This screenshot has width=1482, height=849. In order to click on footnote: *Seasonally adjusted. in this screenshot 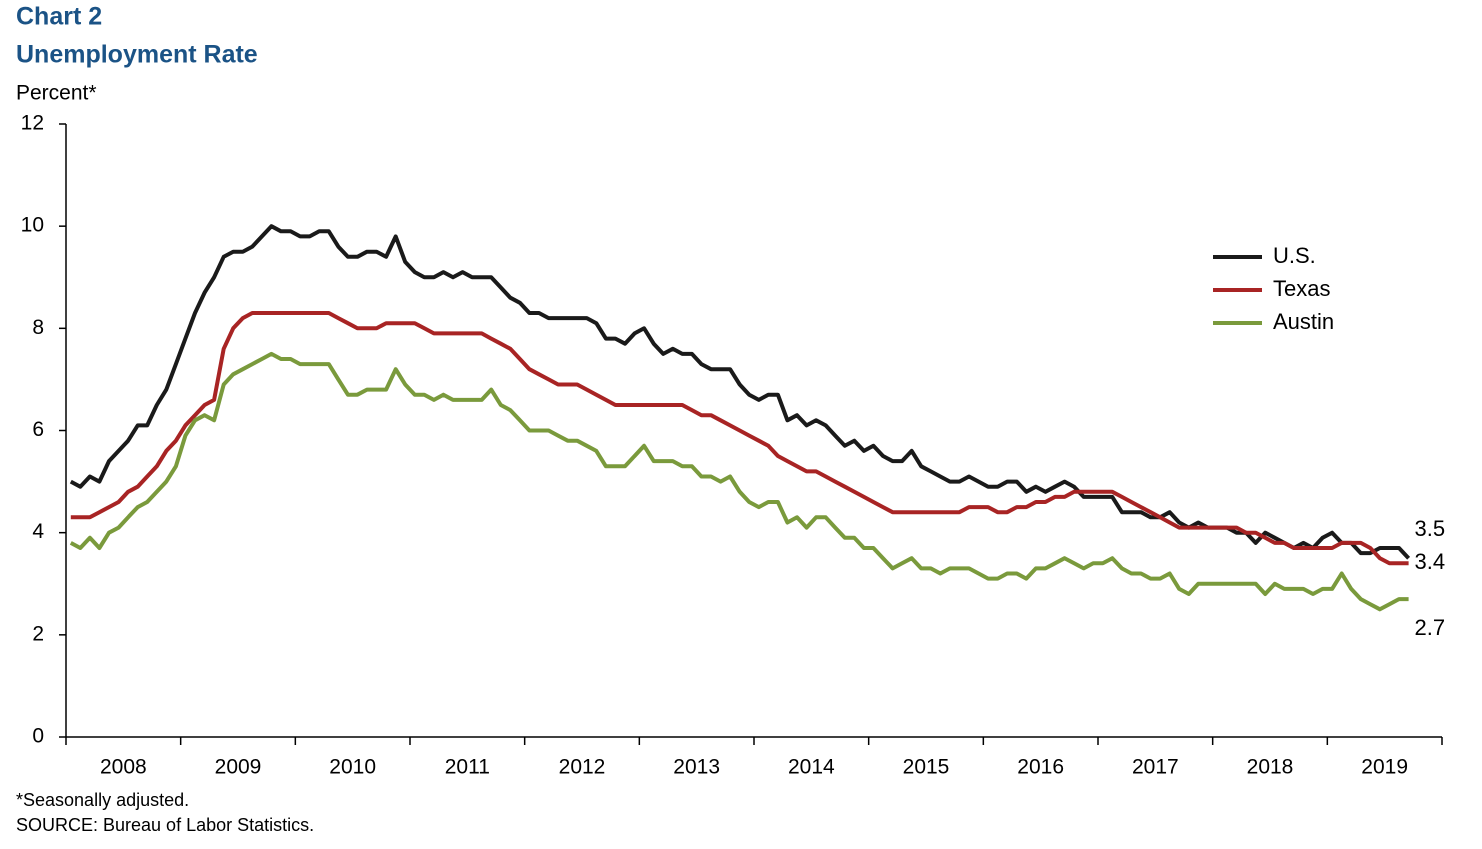, I will do `click(102, 800)`.